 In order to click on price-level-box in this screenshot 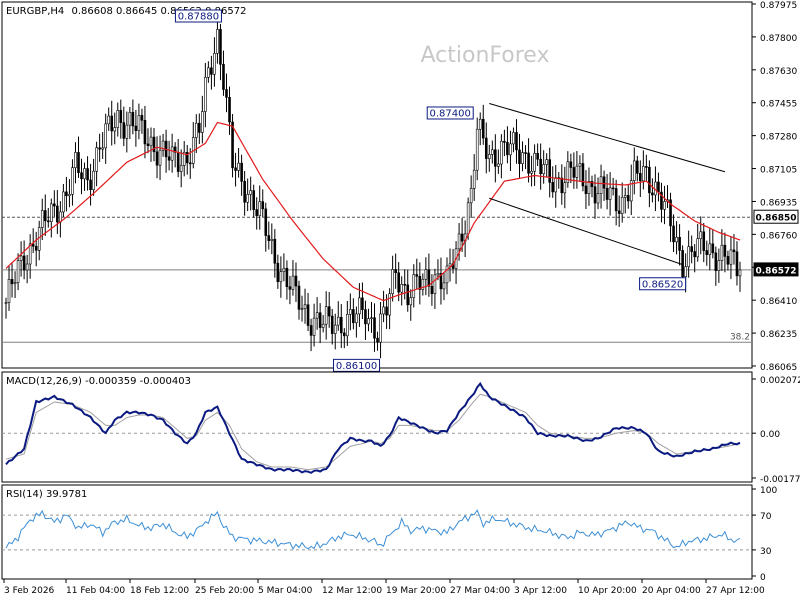, I will do `click(776, 269)`.